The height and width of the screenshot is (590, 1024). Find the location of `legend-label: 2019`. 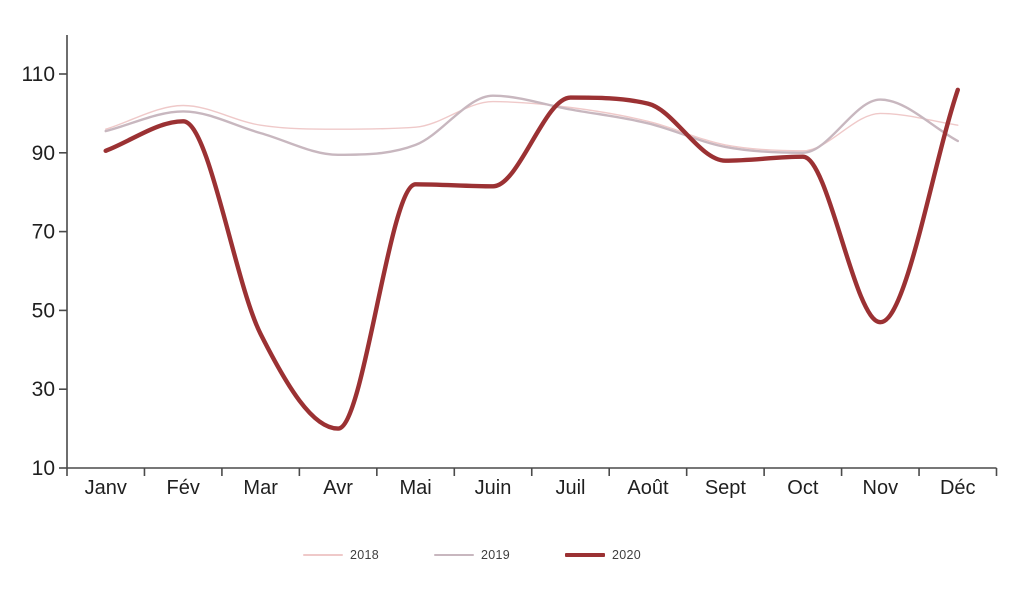

legend-label: 2019 is located at coordinates (496, 555).